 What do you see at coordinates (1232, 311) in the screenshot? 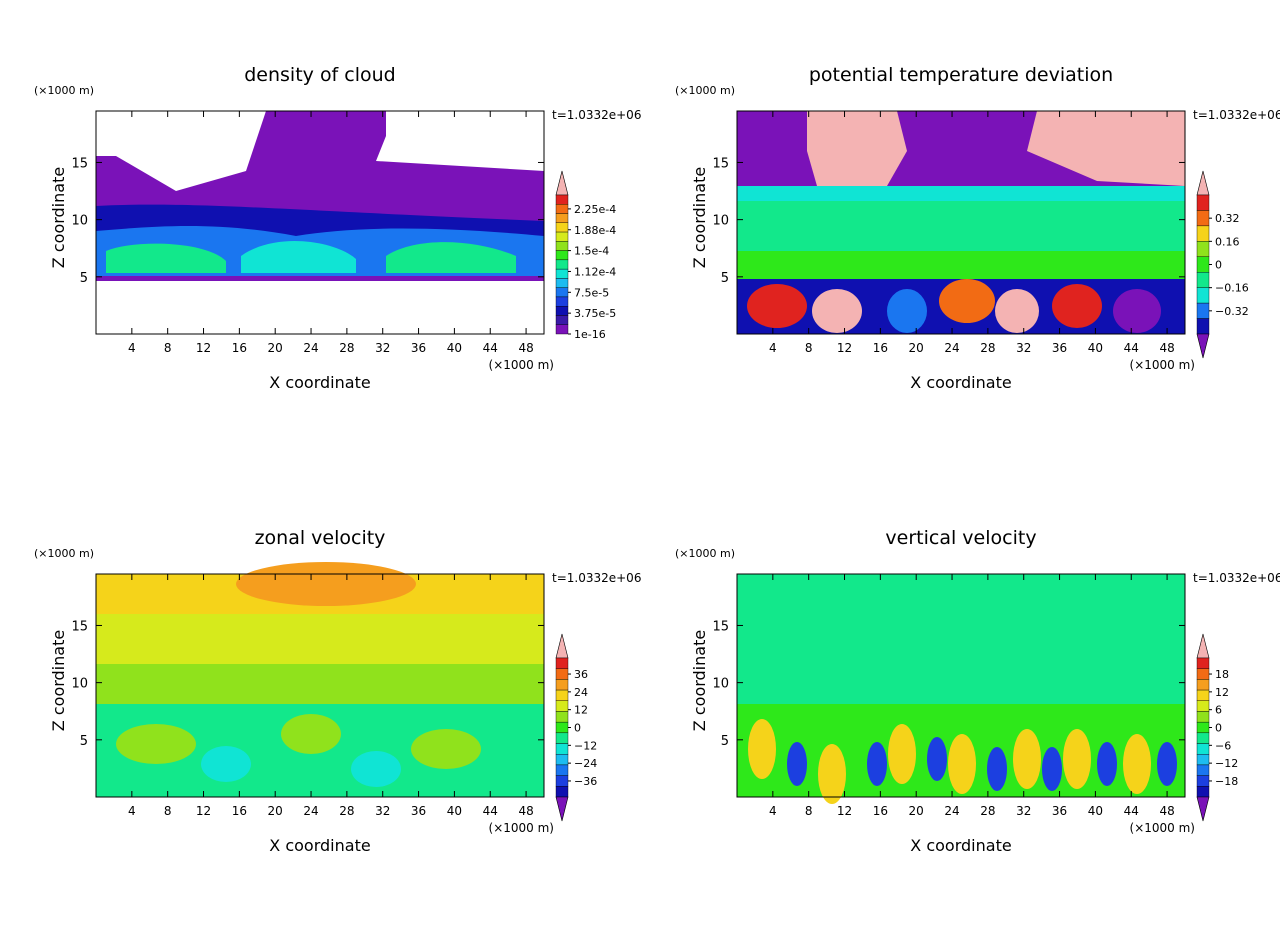
I see `colorbar-label: −0.32` at bounding box center [1232, 311].